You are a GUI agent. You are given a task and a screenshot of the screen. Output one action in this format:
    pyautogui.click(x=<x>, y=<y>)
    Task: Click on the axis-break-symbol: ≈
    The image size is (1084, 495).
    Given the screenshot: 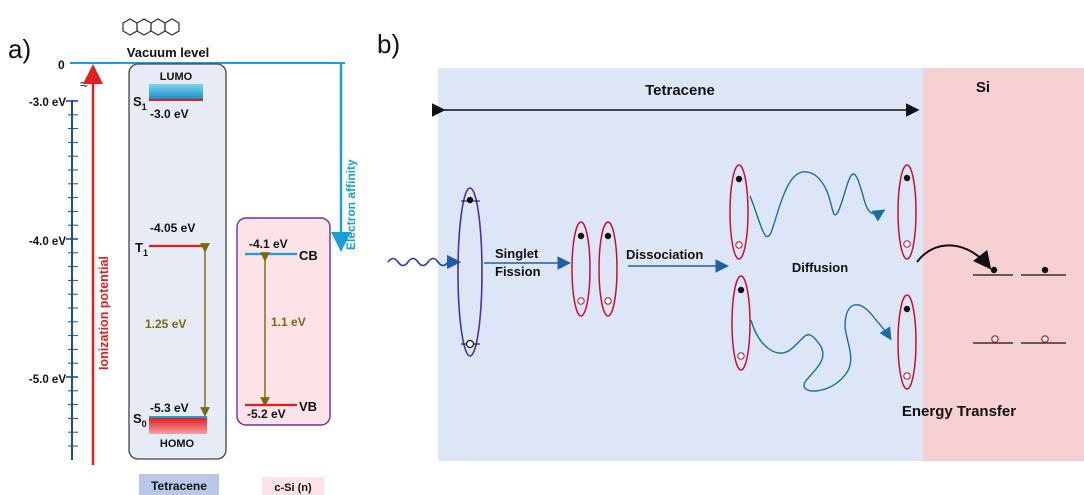 What is the action you would take?
    pyautogui.click(x=84, y=84)
    